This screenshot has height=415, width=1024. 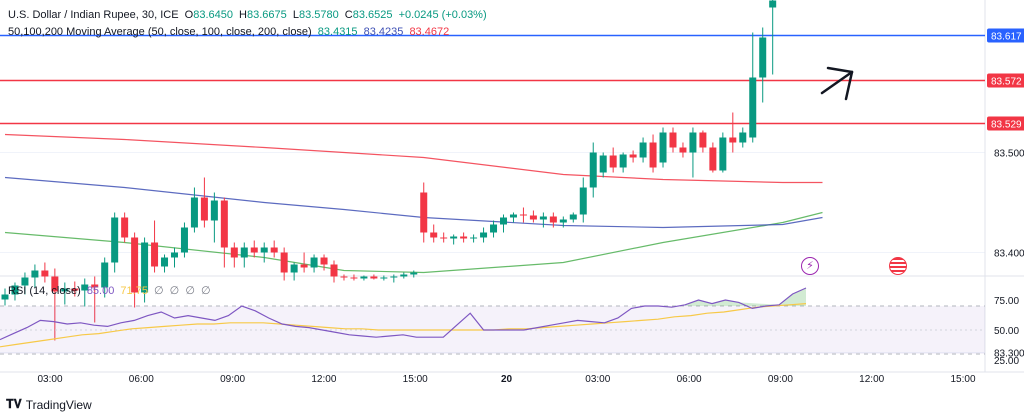 I want to click on time-tick-label-6: 03:00, so click(x=597, y=379).